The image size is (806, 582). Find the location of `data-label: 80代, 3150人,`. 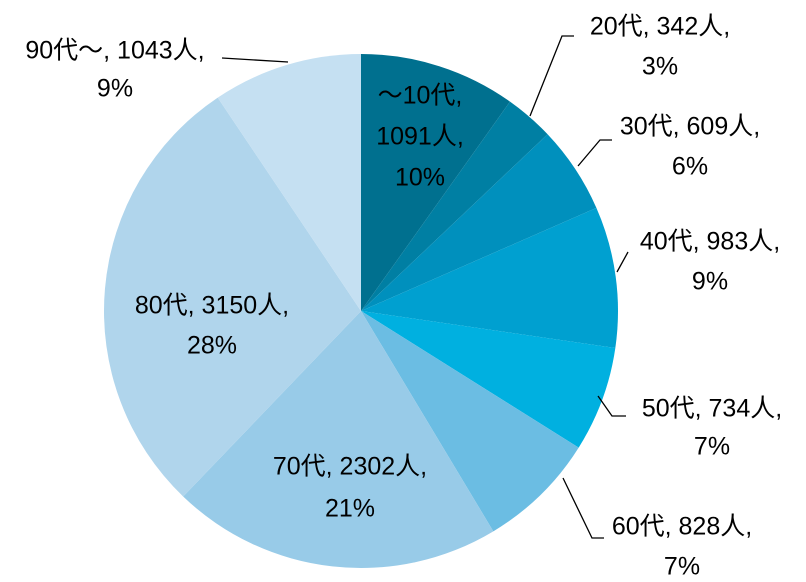

data-label: 80代, 3150人, is located at coordinates (212, 306).